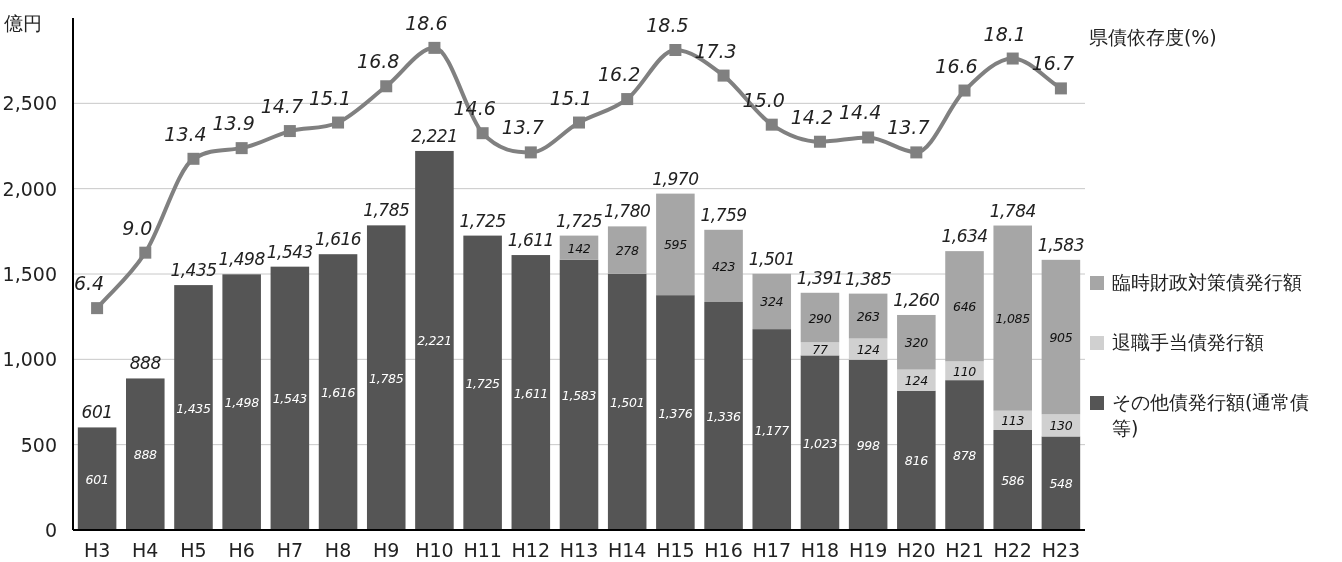  I want to click on data-label: 1,023, so click(820, 443).